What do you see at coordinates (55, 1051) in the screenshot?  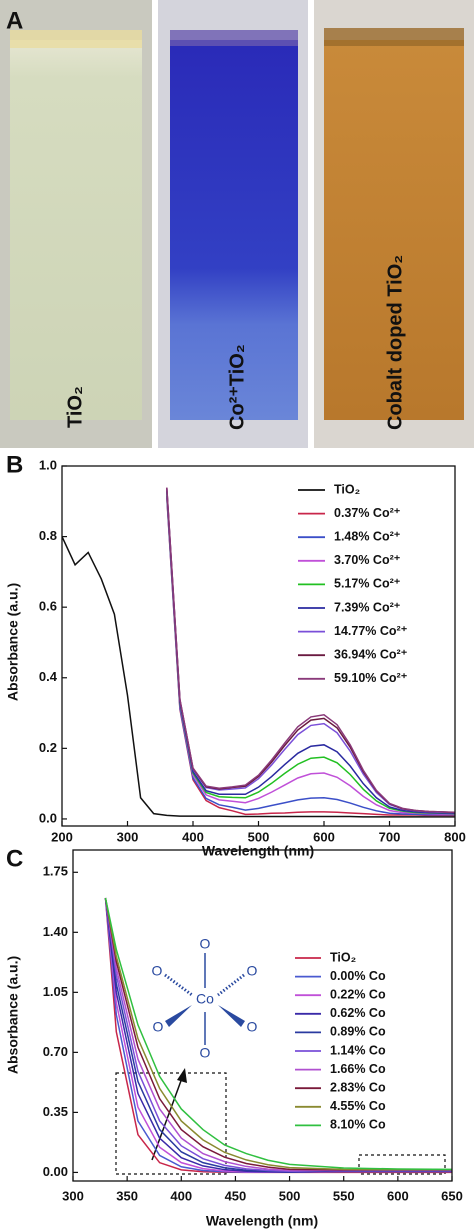 I see `y-tick-label: 0.70` at bounding box center [55, 1051].